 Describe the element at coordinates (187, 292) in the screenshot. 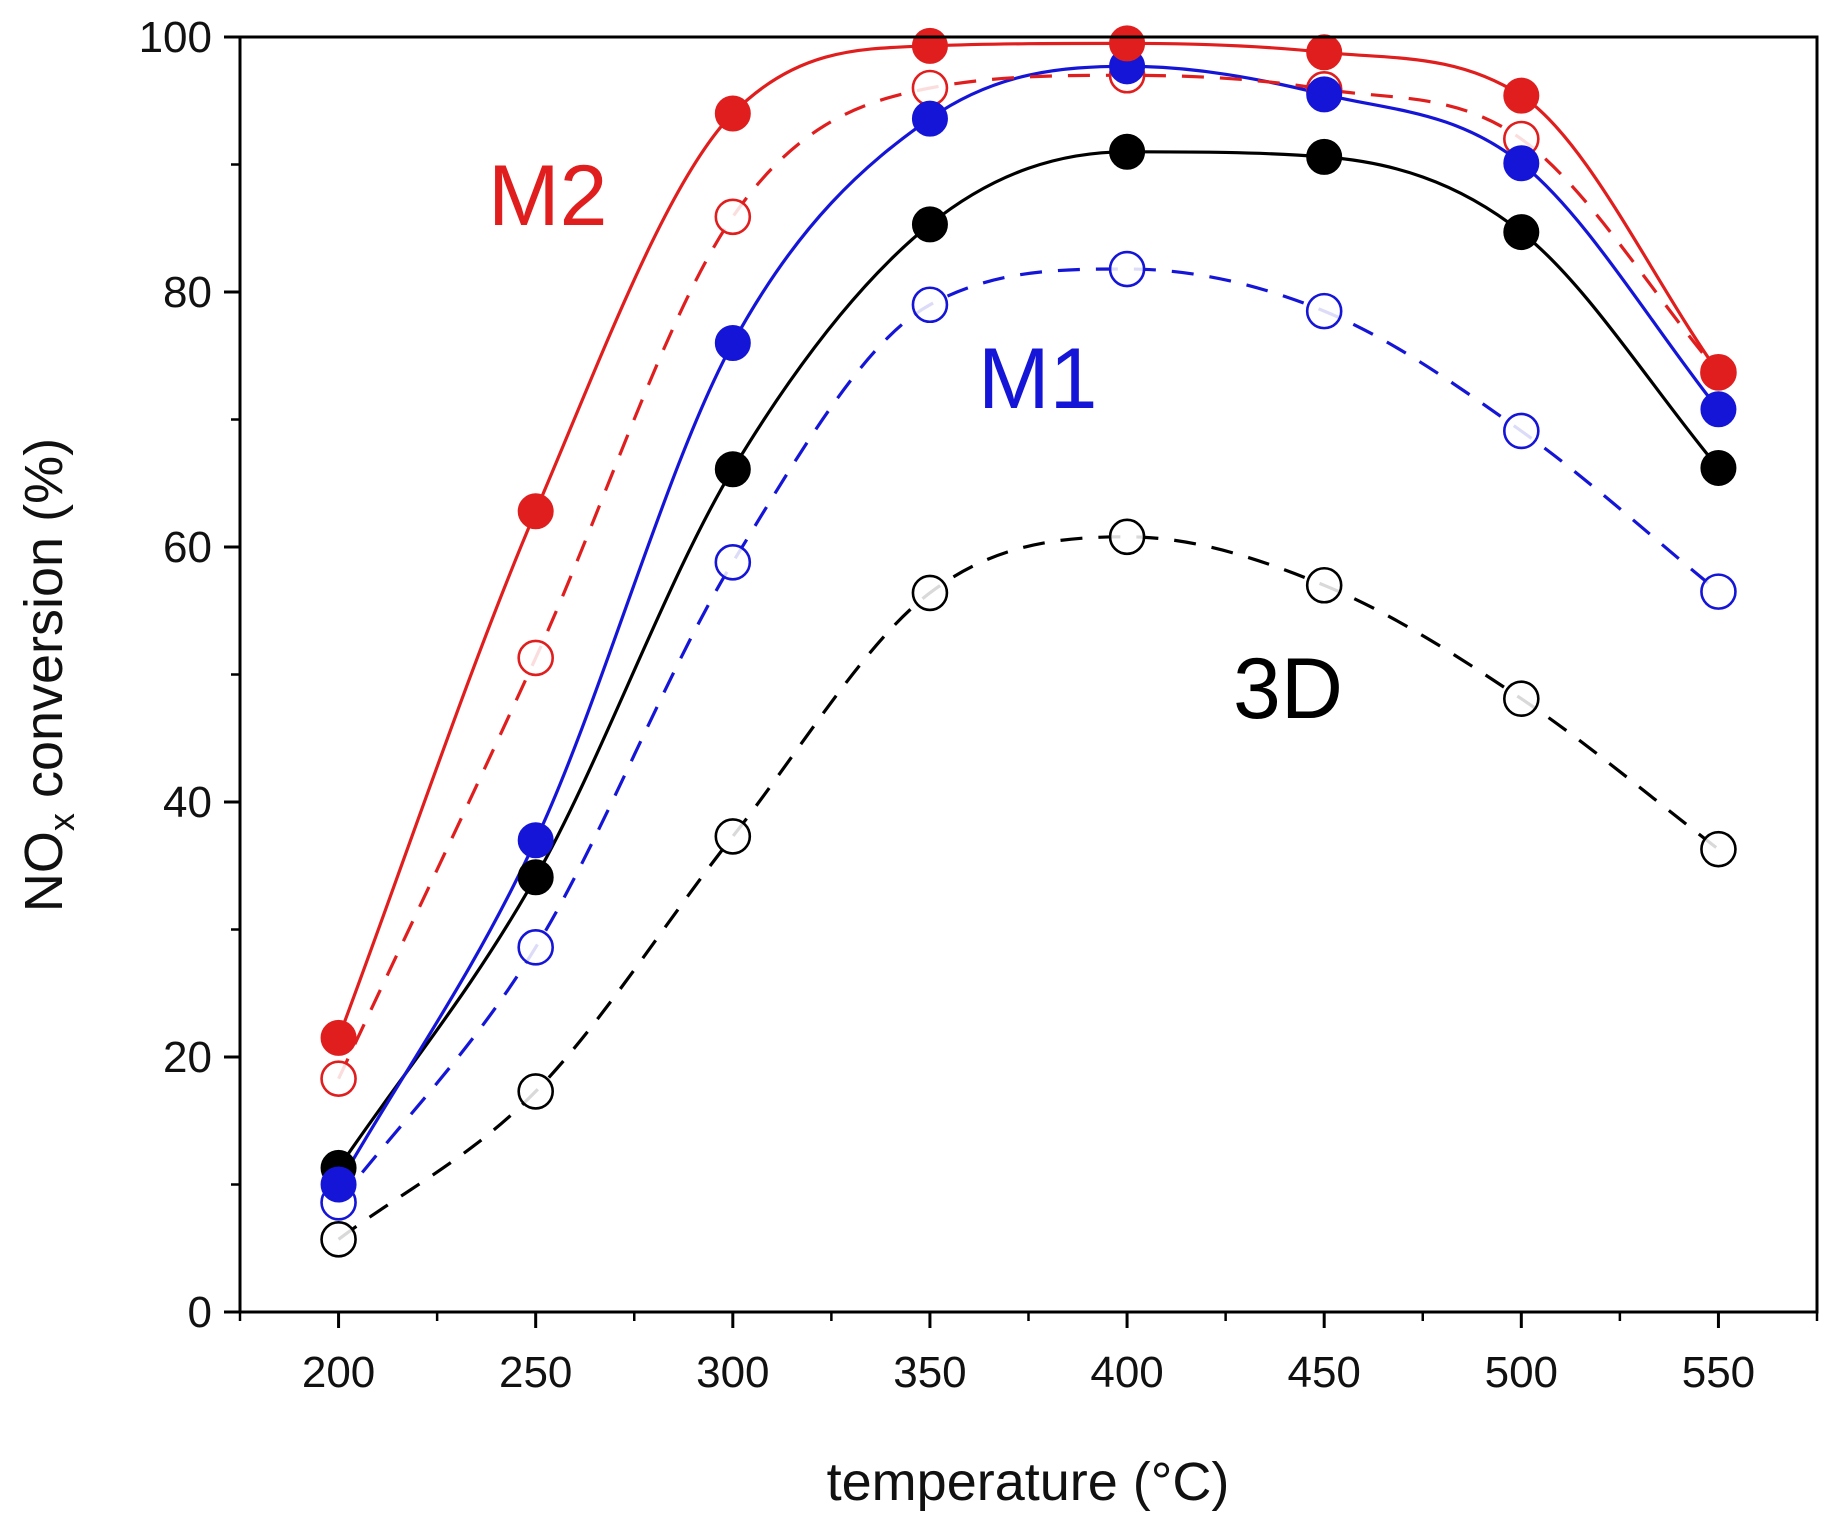

I see `y-tick-label-80: 80` at that location.